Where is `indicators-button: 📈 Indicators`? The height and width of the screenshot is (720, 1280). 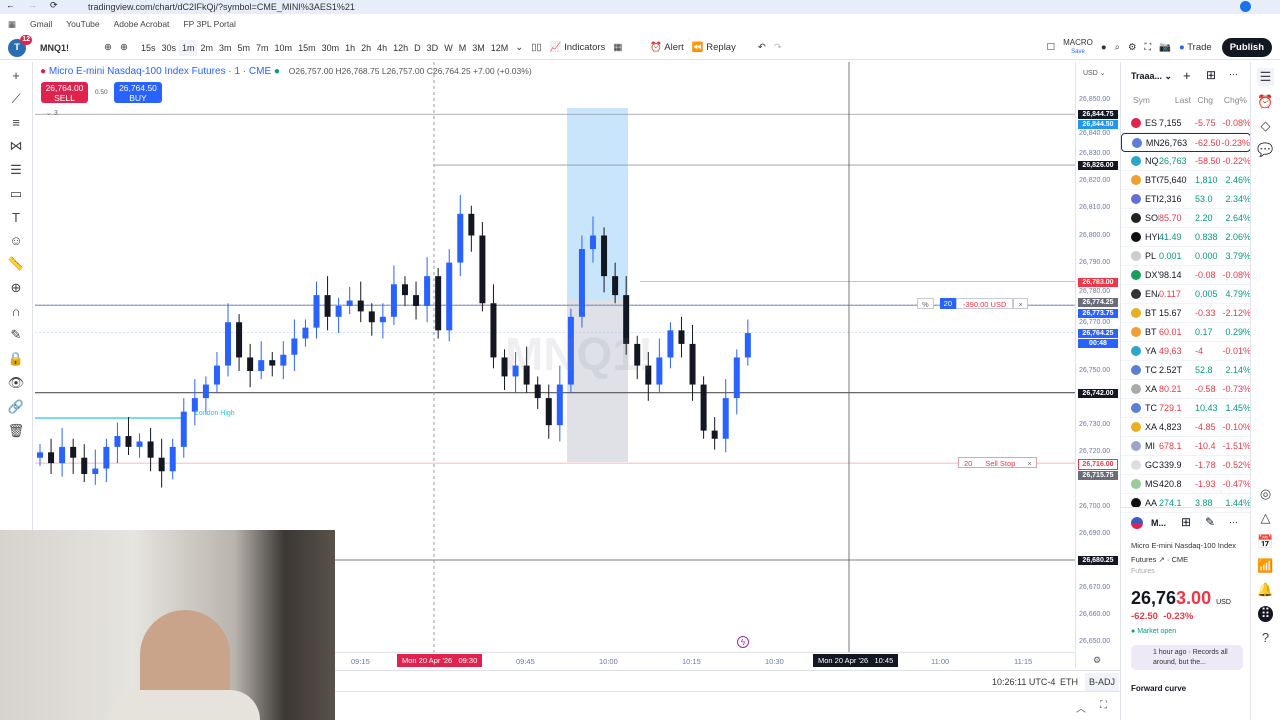 indicators-button: 📈 Indicators is located at coordinates (577, 47).